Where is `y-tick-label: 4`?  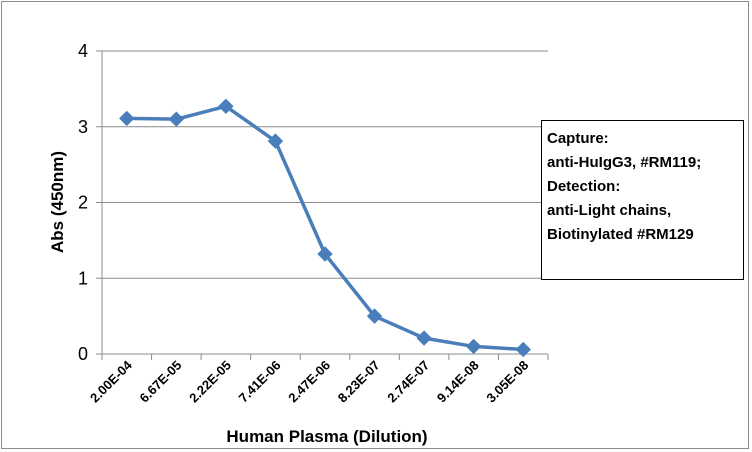
y-tick-label: 4 is located at coordinates (83, 51).